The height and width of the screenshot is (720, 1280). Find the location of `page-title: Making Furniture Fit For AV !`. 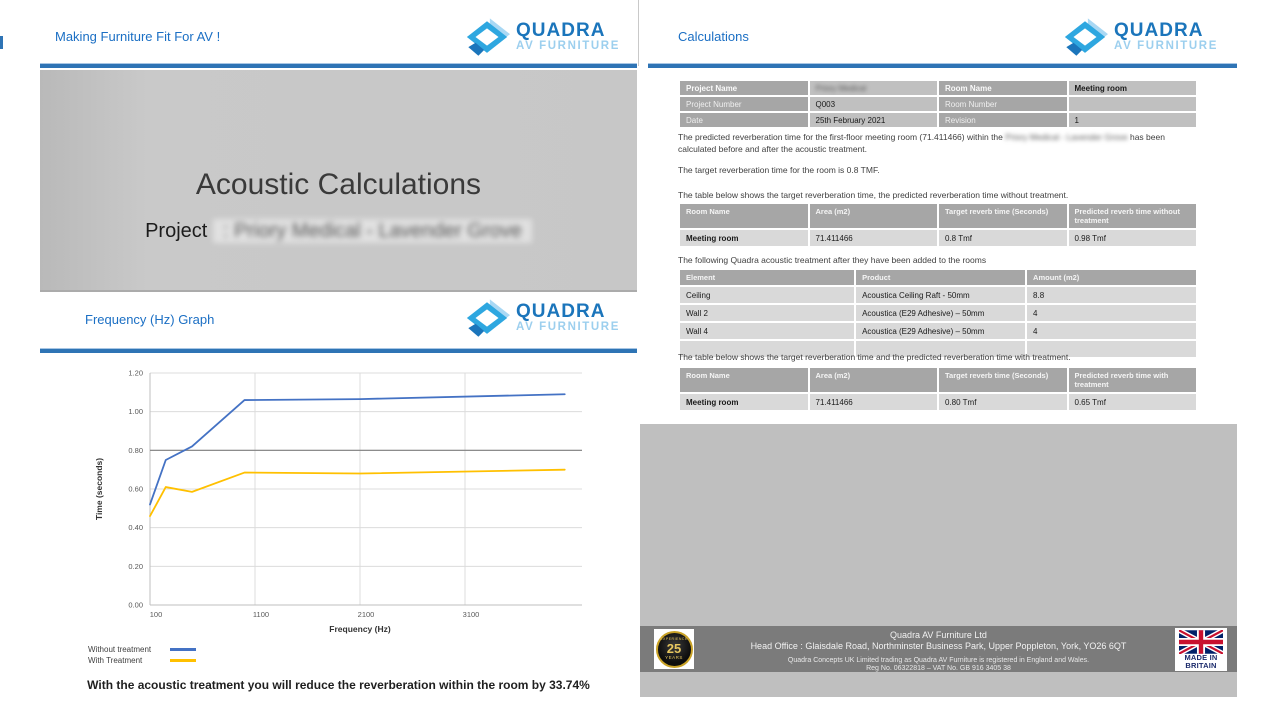

page-title: Making Furniture Fit For AV ! is located at coordinates (138, 36).